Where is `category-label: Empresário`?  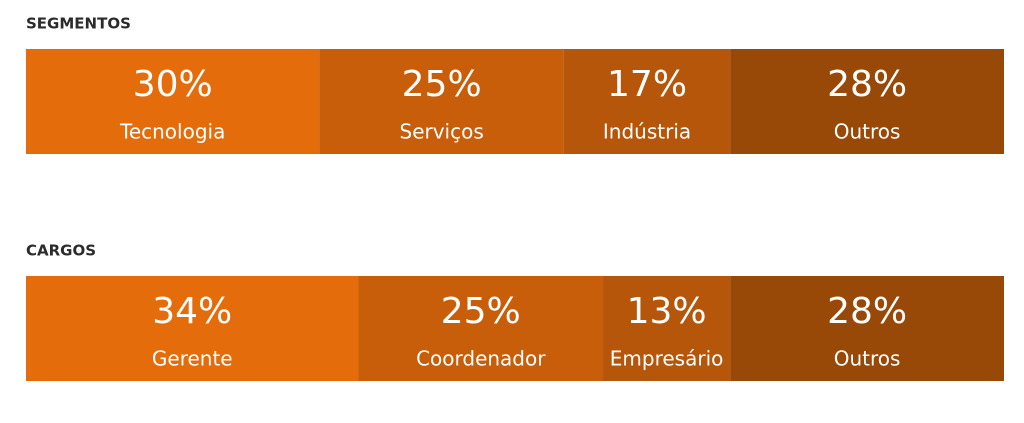 category-label: Empresário is located at coordinates (667, 359).